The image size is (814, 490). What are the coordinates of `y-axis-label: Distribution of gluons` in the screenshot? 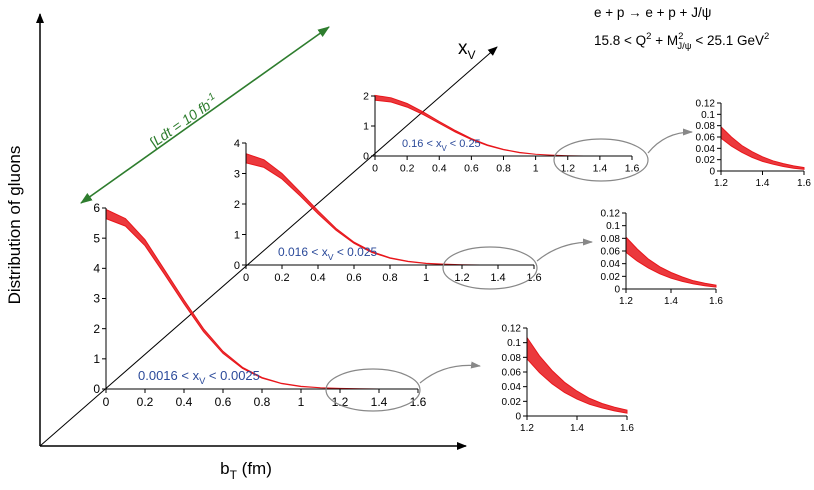 It's located at (14, 225).